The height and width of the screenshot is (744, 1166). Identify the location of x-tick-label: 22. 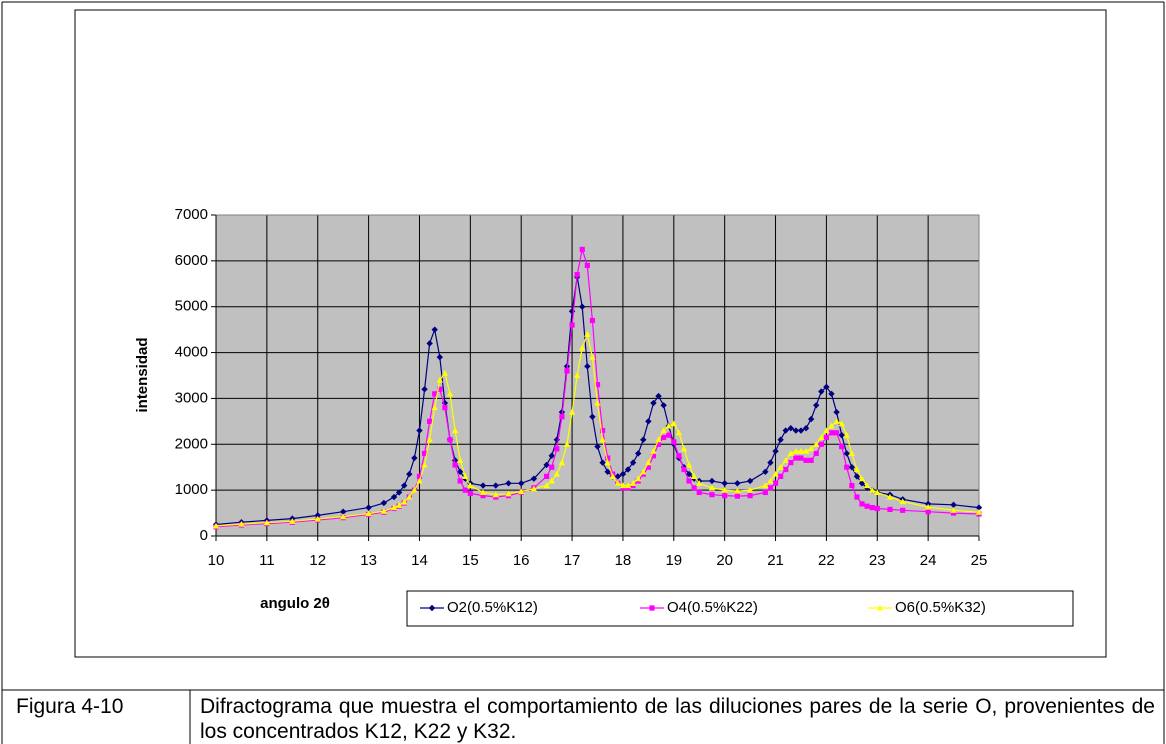
(826, 560).